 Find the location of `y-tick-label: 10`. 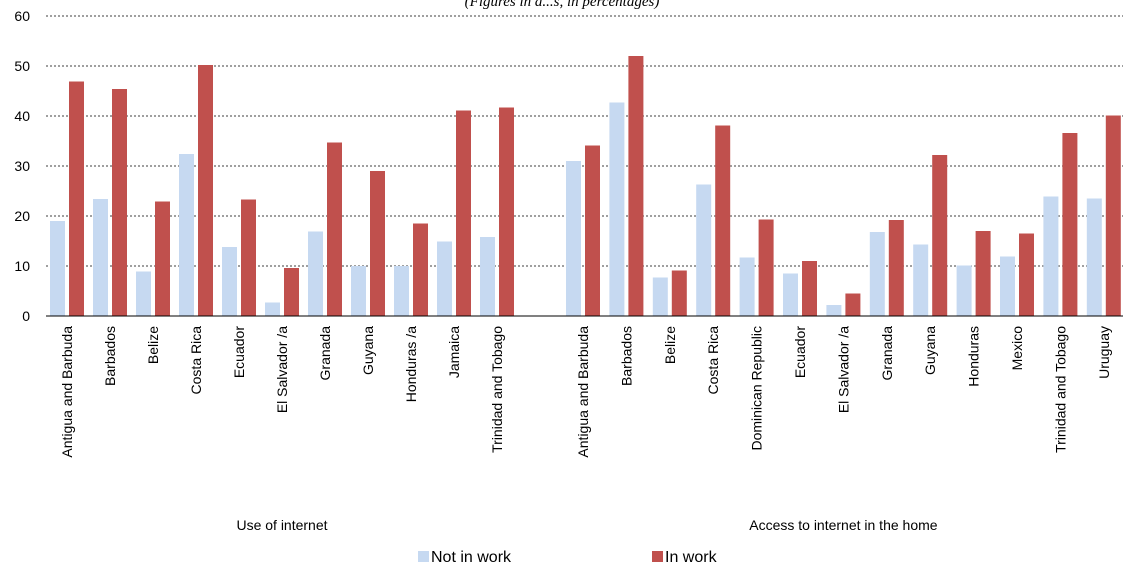

y-tick-label: 10 is located at coordinates (22, 266).